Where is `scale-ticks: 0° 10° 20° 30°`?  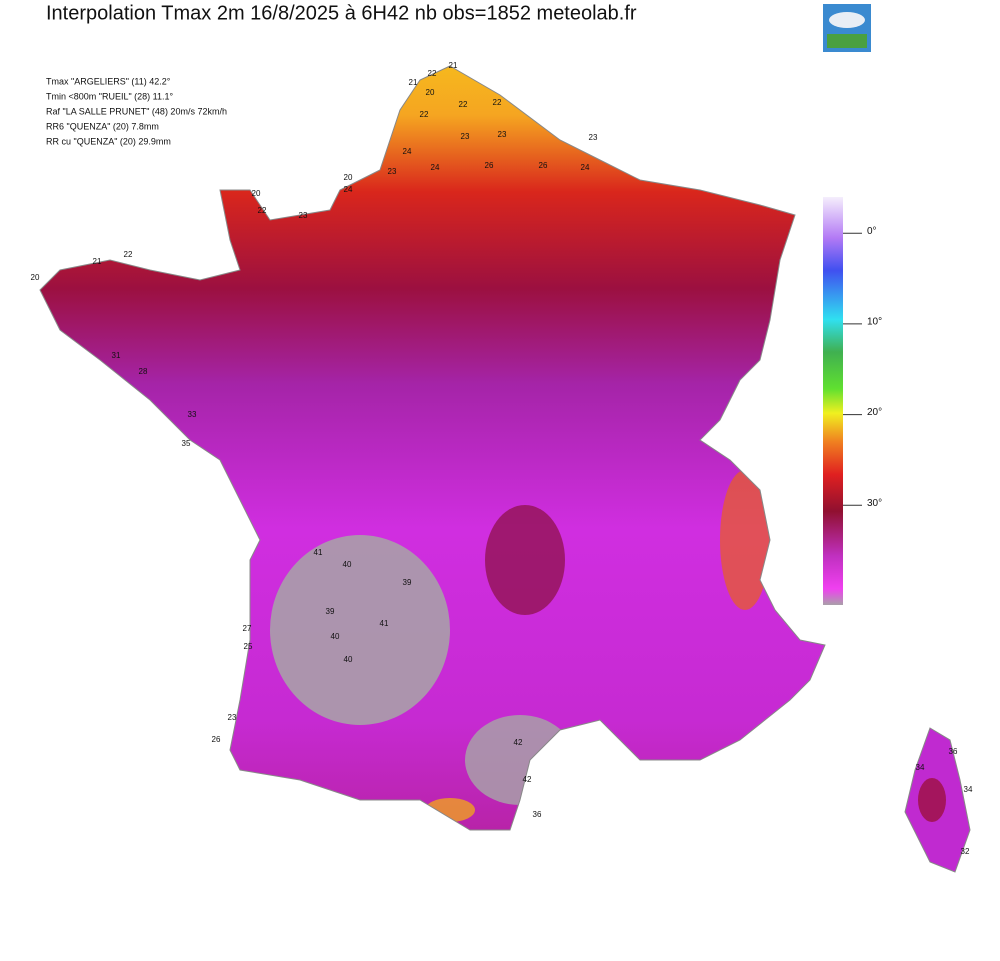 scale-ticks: 0° 10° 20° 30° is located at coordinates (862, 367).